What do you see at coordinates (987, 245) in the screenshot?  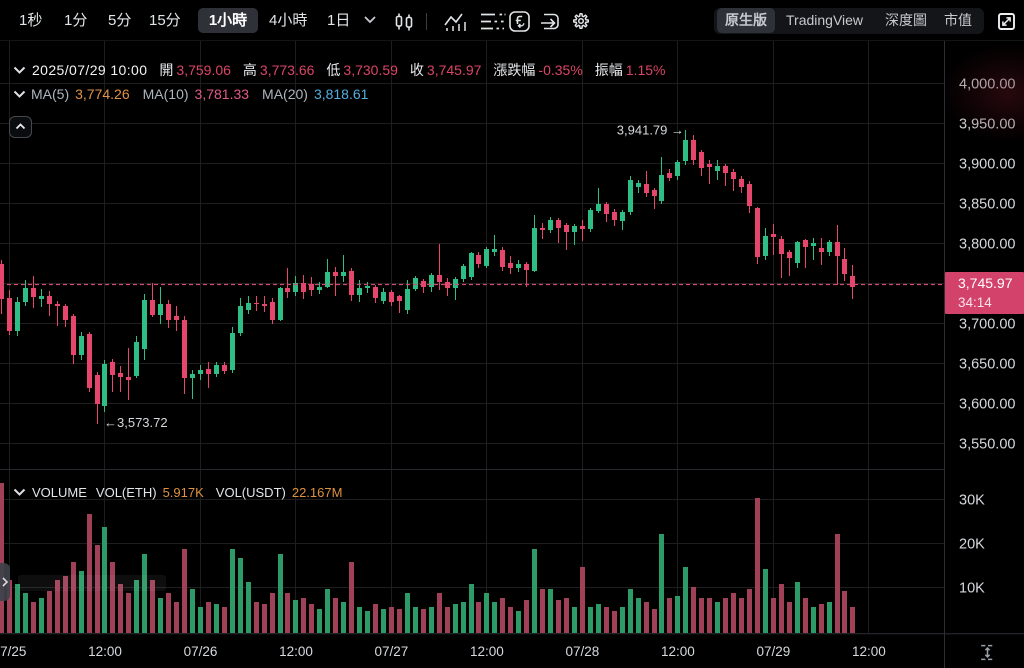 I see `svg-text: 3,800.00` at bounding box center [987, 245].